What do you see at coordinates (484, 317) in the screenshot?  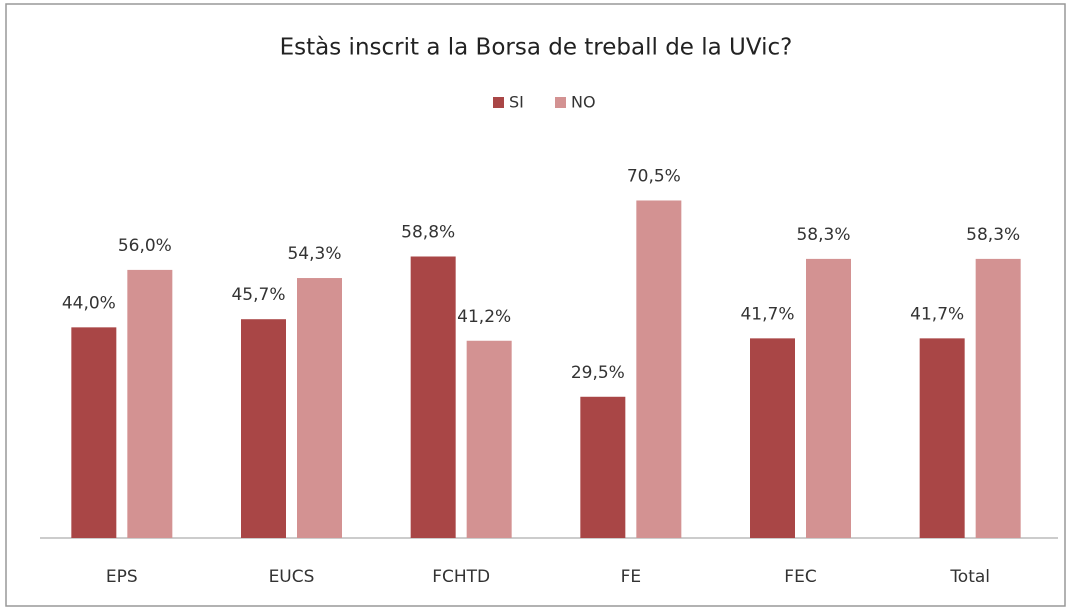 I see `value-label: 41,2%` at bounding box center [484, 317].